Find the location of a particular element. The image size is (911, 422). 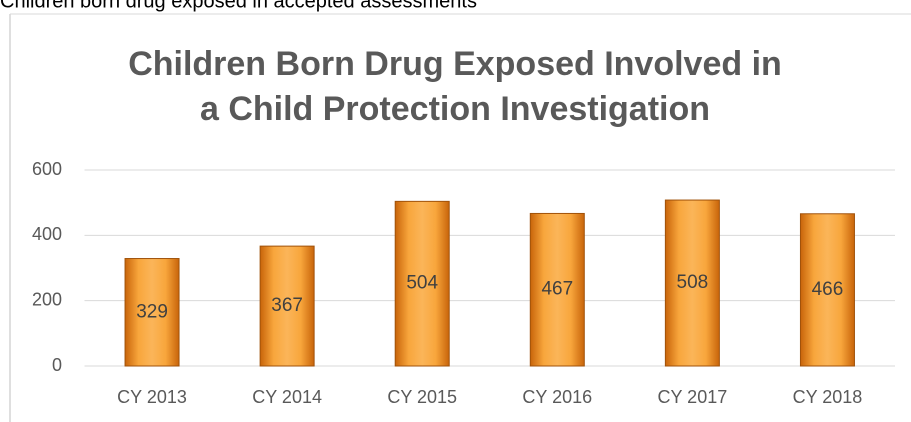

value-label: 329 is located at coordinates (152, 311).